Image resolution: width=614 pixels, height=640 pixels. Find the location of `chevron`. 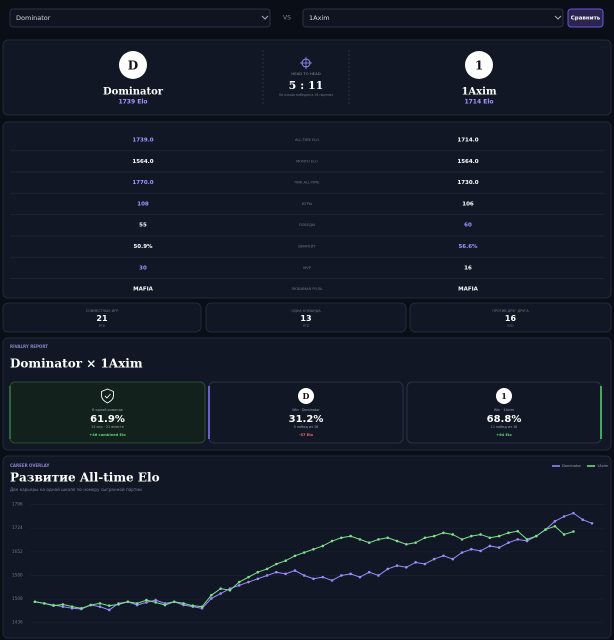

chevron is located at coordinates (265, 17).